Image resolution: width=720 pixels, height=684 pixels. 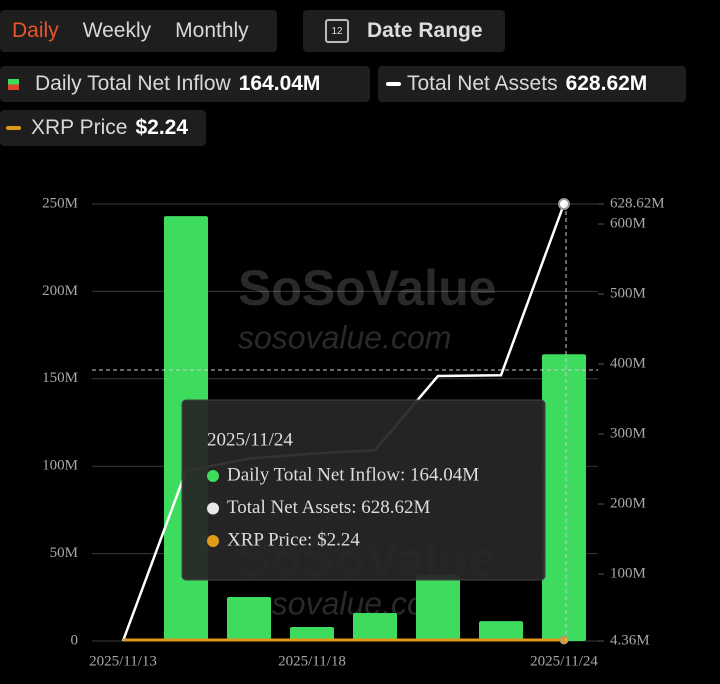 What do you see at coordinates (564, 204) in the screenshot?
I see `point` at bounding box center [564, 204].